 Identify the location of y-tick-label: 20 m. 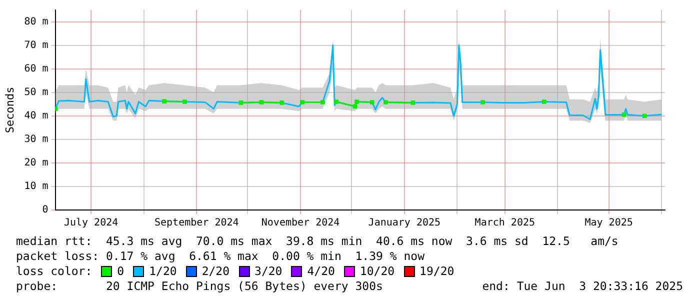
(36, 163).